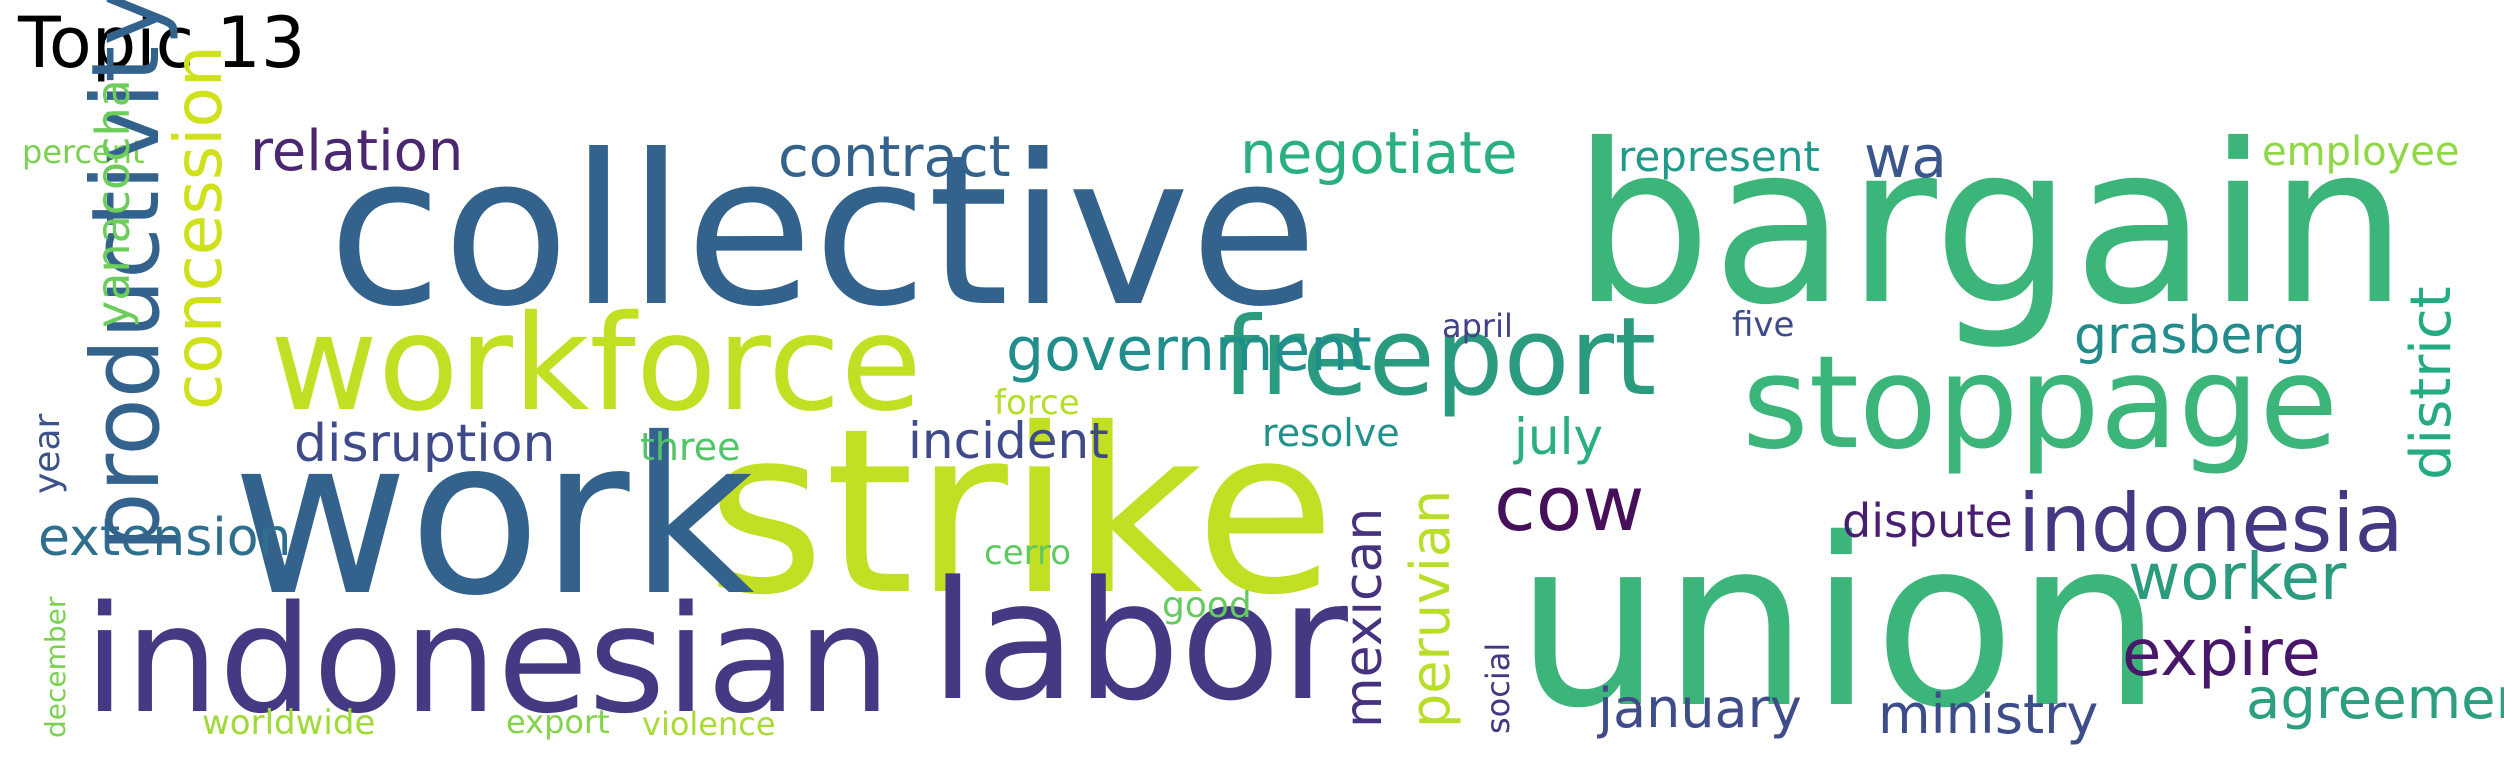  I want to click on word-expire: concession, so click(198, 227).